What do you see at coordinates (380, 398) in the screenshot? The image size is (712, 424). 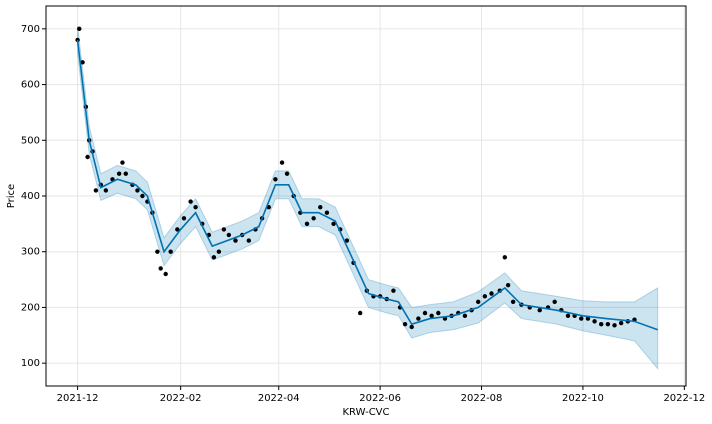 I see `x-tick-label: 2022-06` at bounding box center [380, 398].